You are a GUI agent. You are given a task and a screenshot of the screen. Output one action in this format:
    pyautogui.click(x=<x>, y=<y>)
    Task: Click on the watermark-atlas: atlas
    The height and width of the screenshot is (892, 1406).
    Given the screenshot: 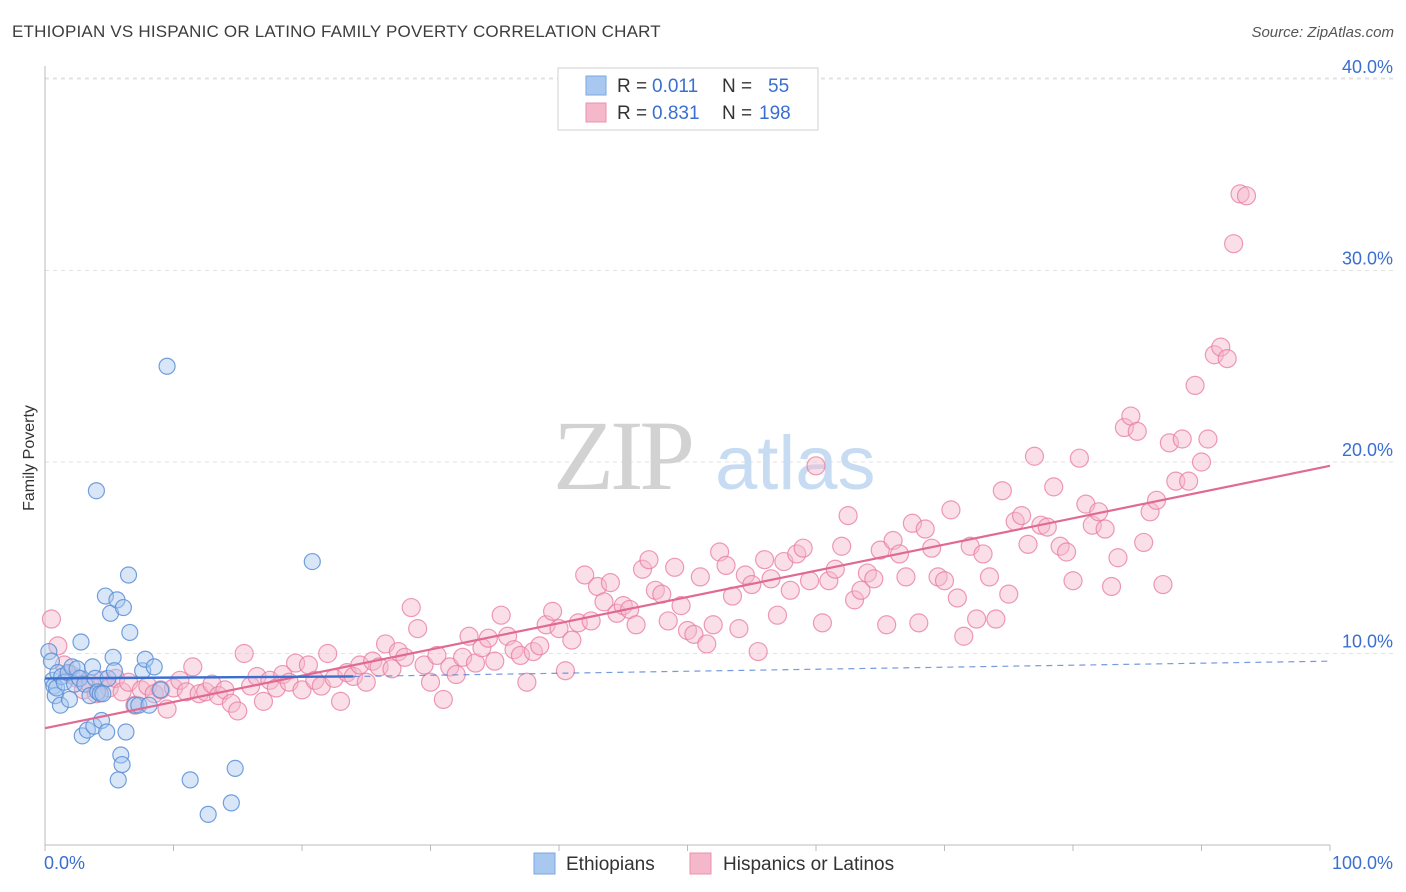 What is the action you would take?
    pyautogui.click(x=795, y=463)
    